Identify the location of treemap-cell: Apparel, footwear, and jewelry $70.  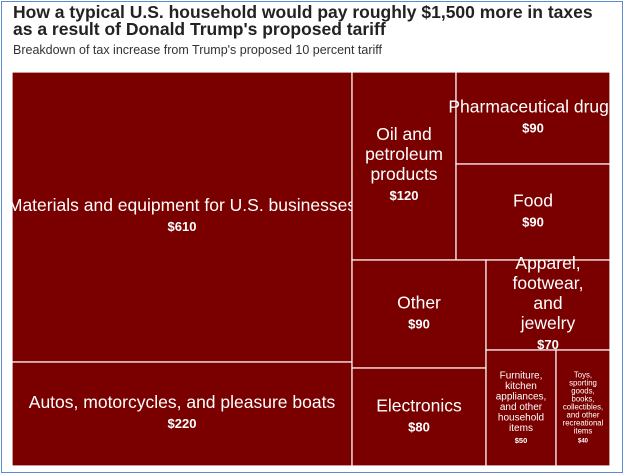
(548, 302).